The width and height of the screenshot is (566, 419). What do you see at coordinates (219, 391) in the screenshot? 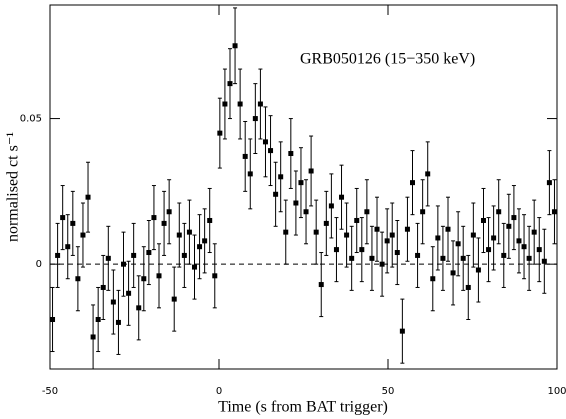
I see `x-tick-label: 0` at bounding box center [219, 391].